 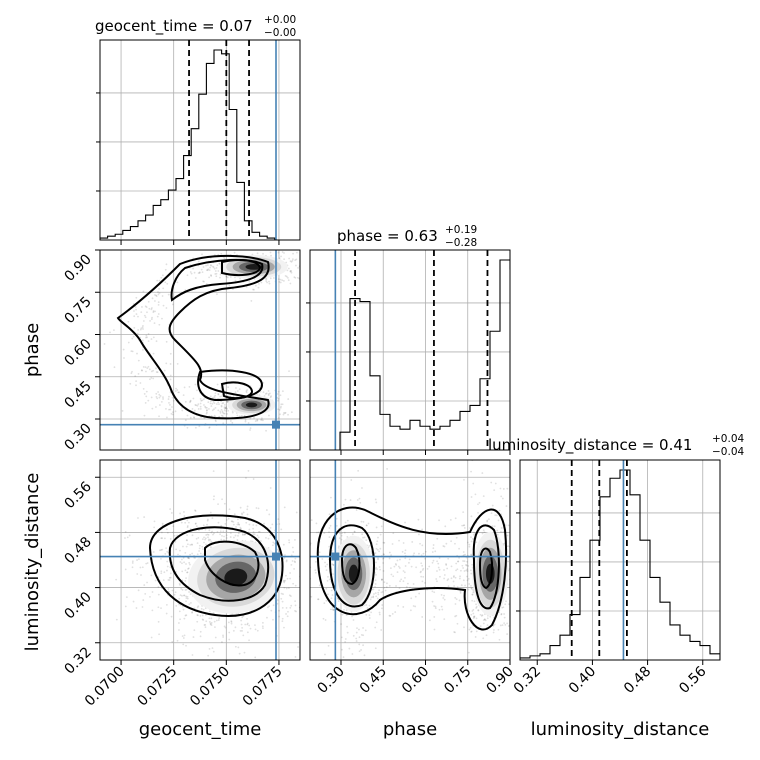 What do you see at coordinates (637, 680) in the screenshot?
I see `tick-label-x-luminosity-distance: 0.48` at bounding box center [637, 680].